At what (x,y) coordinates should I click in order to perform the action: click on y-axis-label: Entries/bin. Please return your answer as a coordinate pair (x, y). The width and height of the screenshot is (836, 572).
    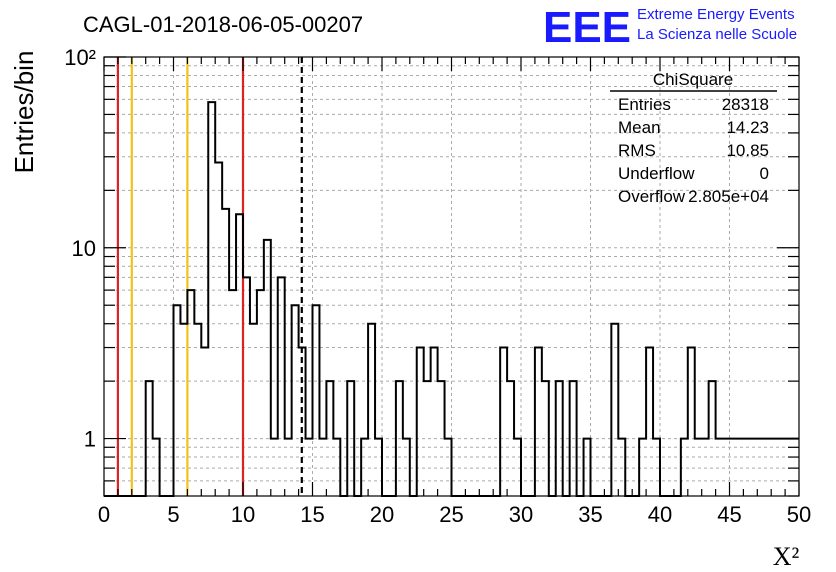
    Looking at the image, I should click on (24, 112).